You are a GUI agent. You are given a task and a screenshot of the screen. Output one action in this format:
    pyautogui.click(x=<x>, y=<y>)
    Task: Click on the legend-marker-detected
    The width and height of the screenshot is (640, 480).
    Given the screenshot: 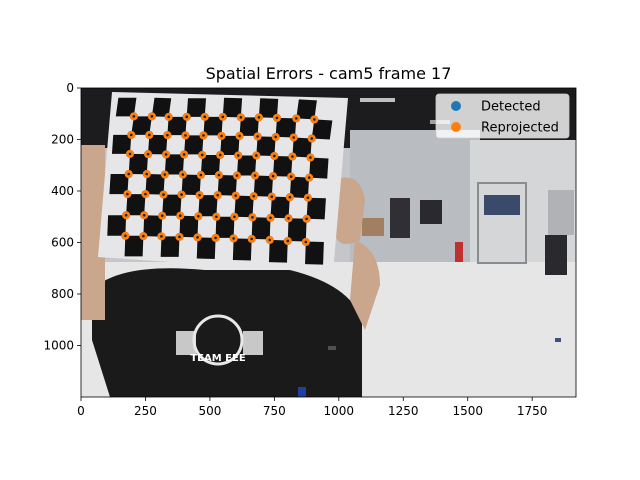 What is the action you would take?
    pyautogui.click(x=456, y=106)
    